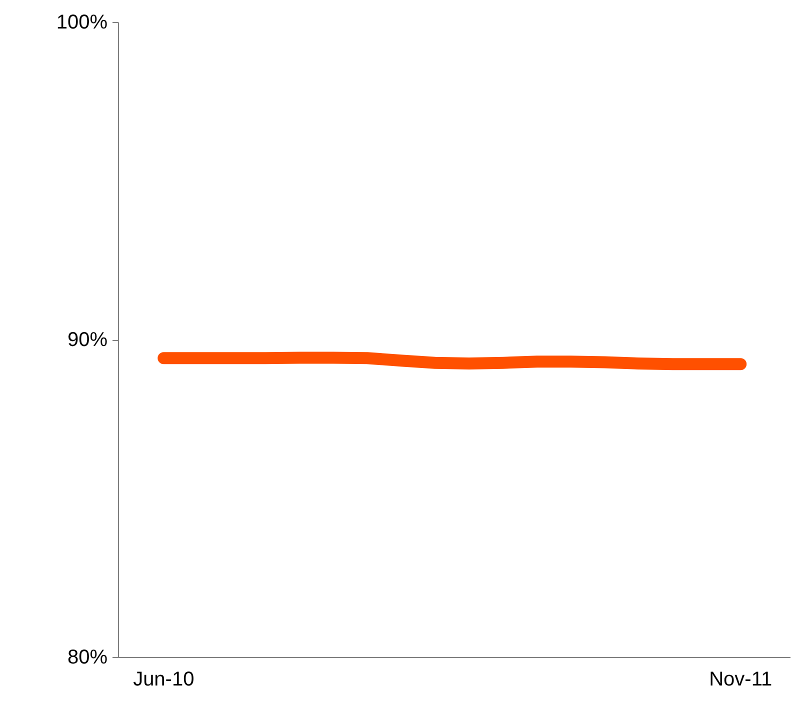 This screenshot has width=799, height=708. I want to click on y-tick-label: 90%, so click(87, 340).